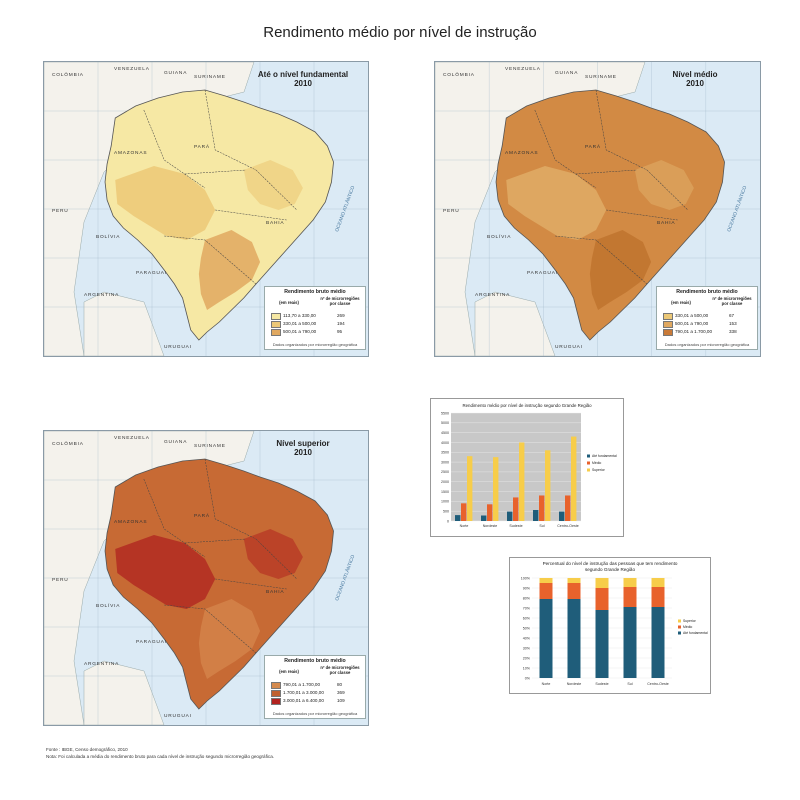 The image size is (800, 800). I want to click on legend-row: 1.700,01 a 3.000,00 369, so click(316, 693).